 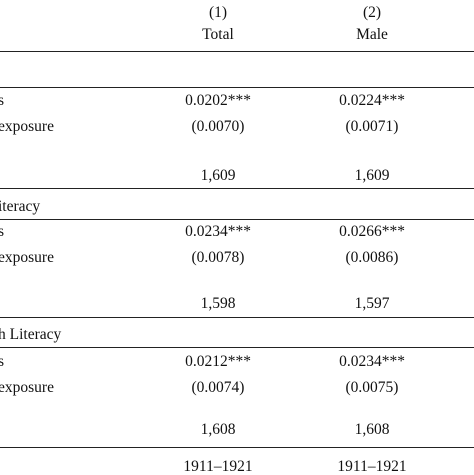 What do you see at coordinates (218, 126) in the screenshot?
I see `standard-error: (0.0070)` at bounding box center [218, 126].